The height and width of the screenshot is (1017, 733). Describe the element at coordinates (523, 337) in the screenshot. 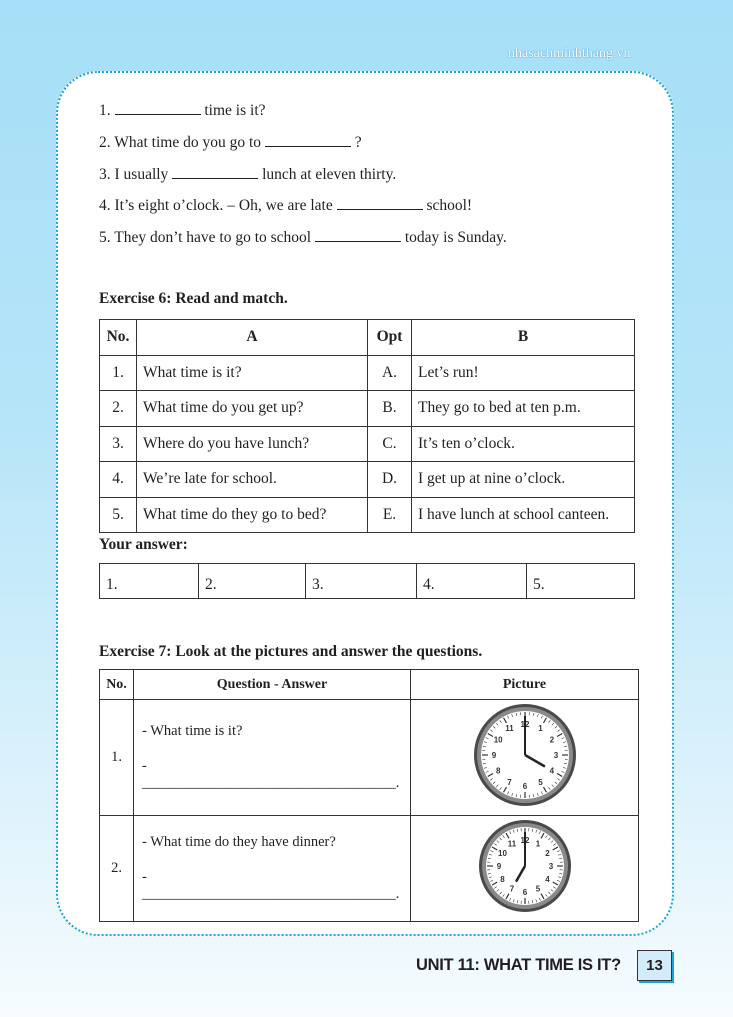

I see `header-b: B` at that location.